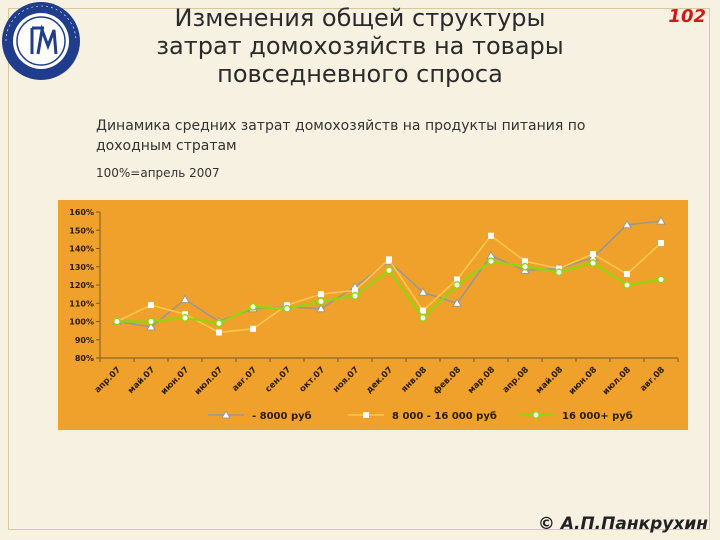  Describe the element at coordinates (481, 380) in the screenshot. I see `x-tick-label: мар.08` at that location.